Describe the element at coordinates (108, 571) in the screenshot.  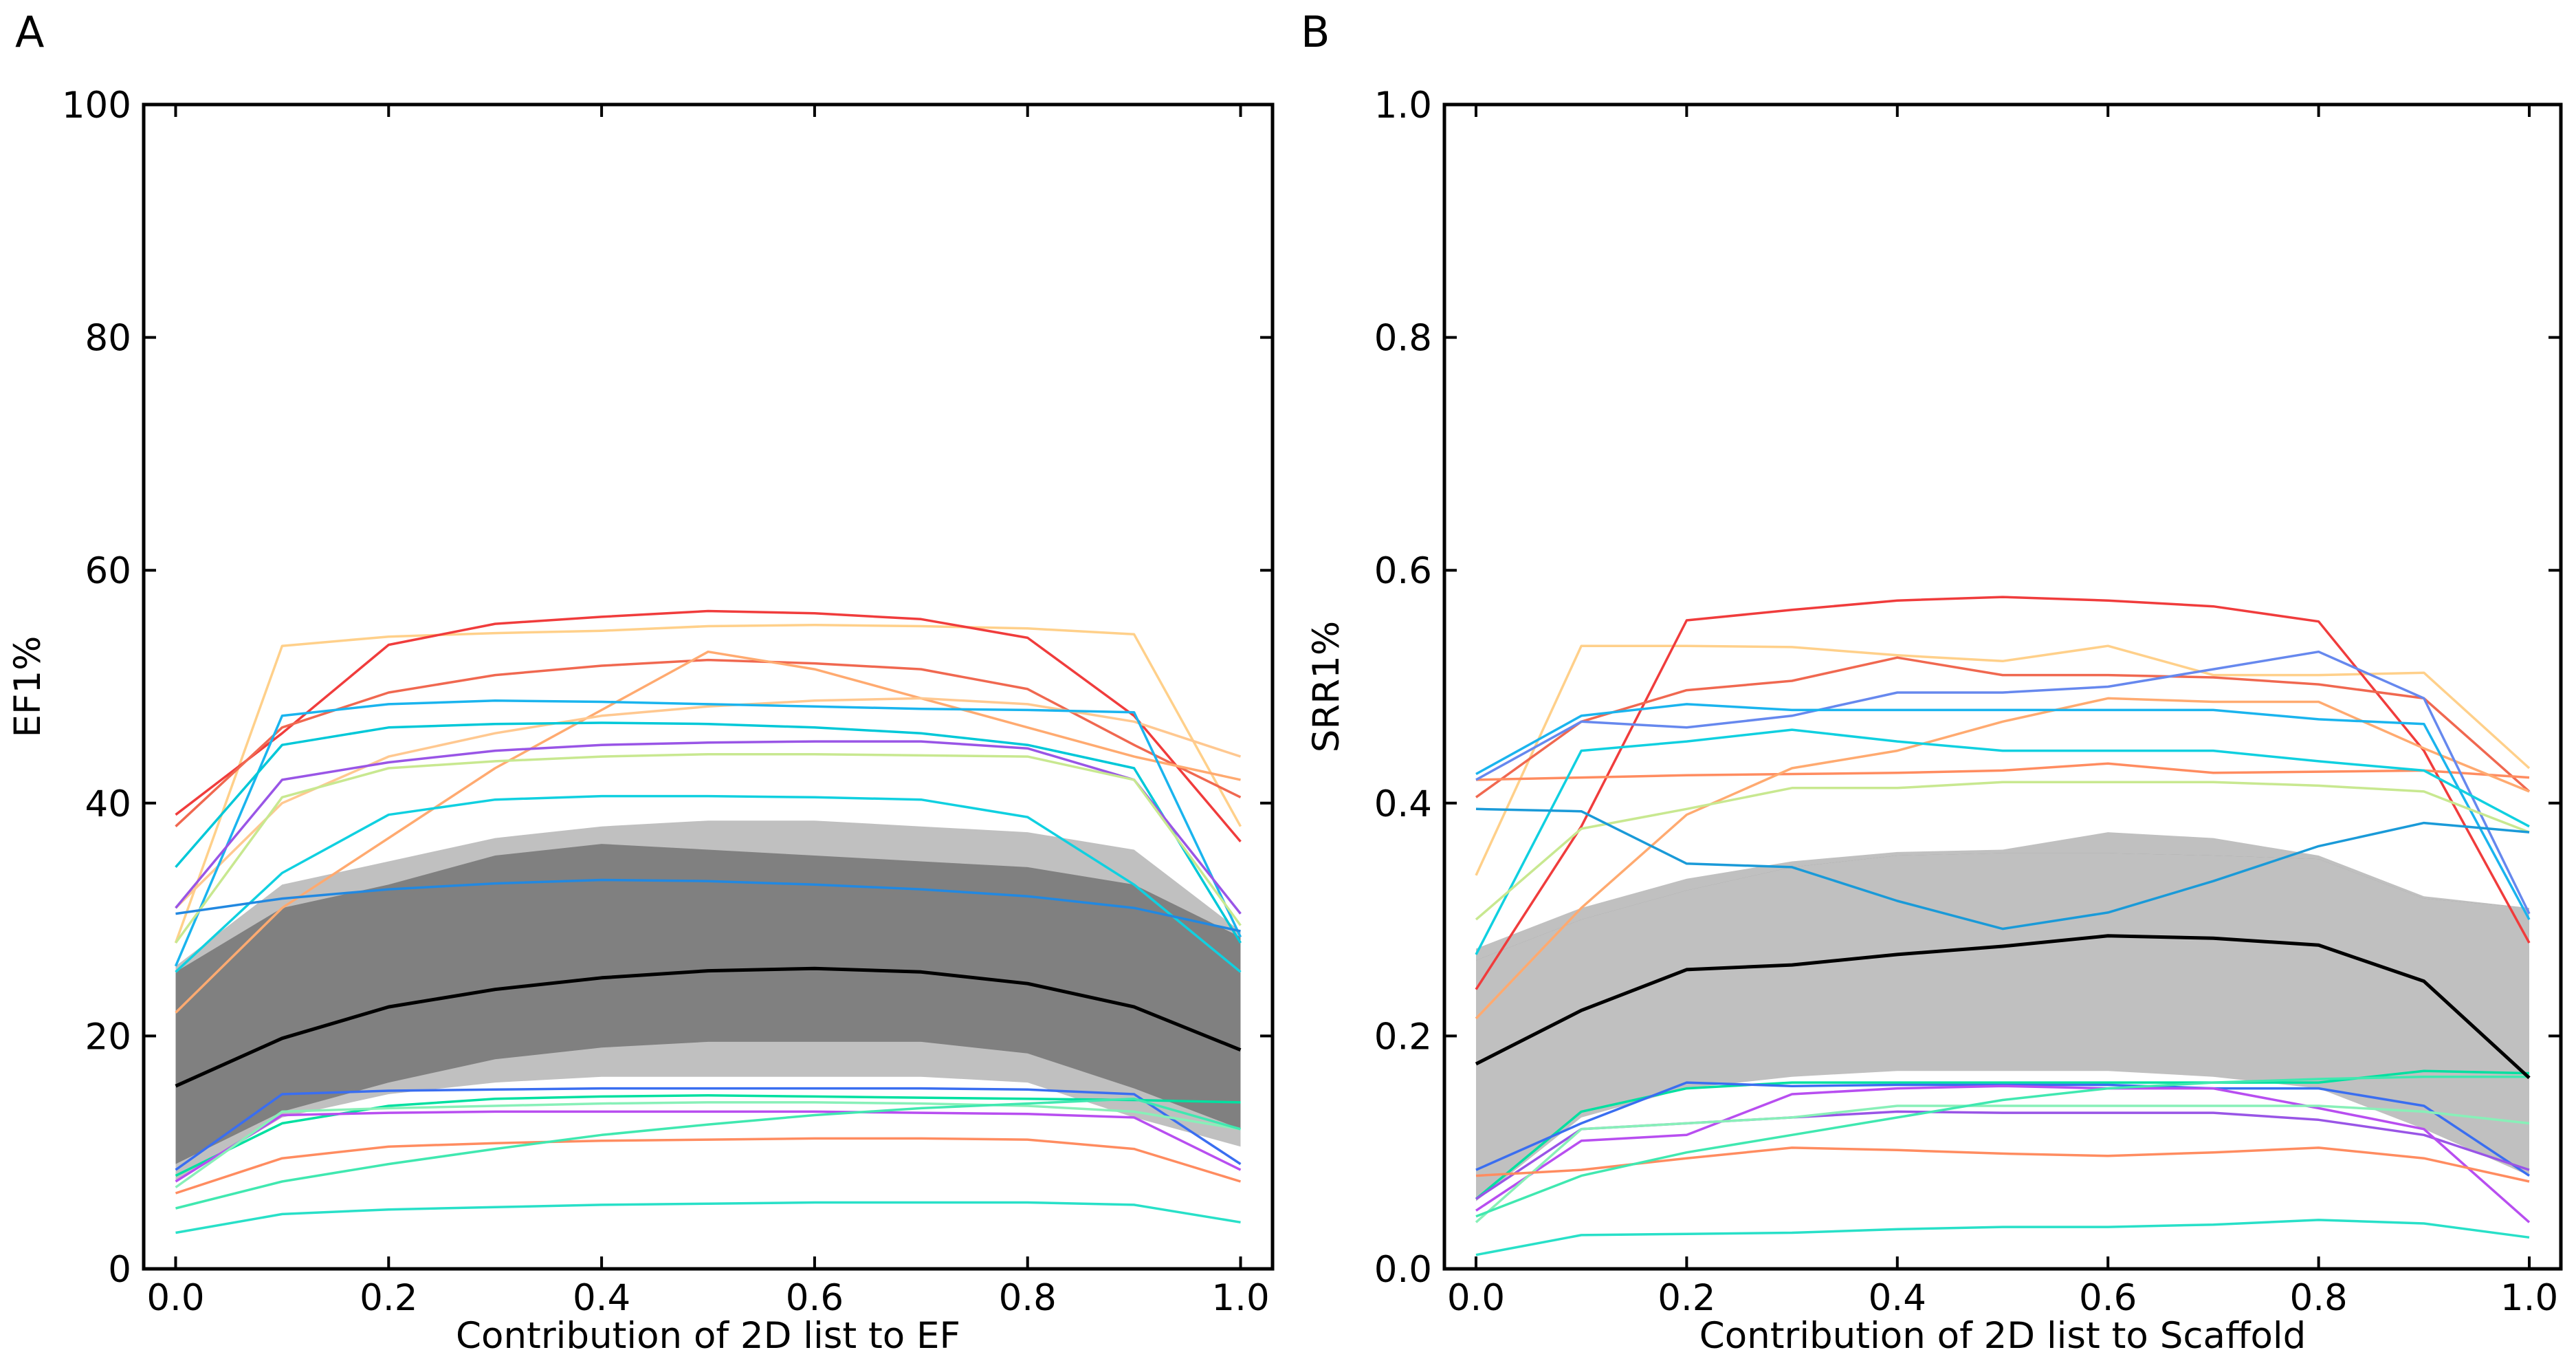
I see `y-tick-label: 60` at that location.